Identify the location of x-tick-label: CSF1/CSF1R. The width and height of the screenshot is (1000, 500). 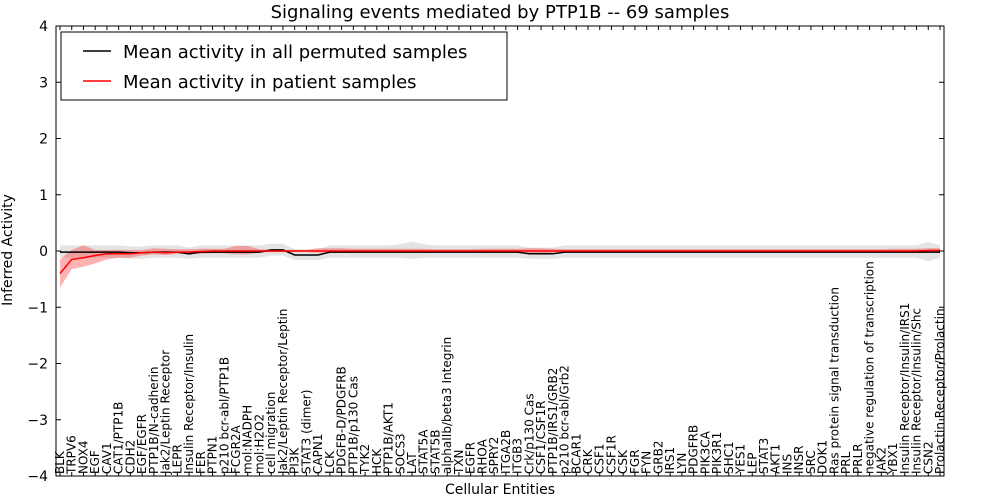
(541, 437).